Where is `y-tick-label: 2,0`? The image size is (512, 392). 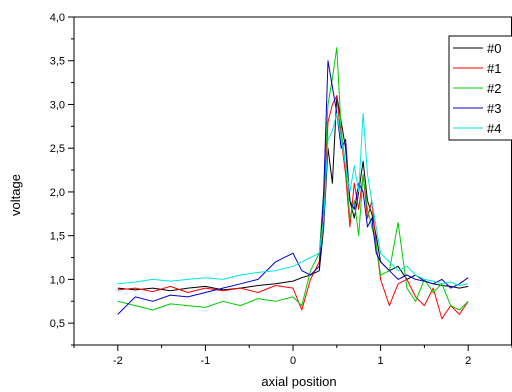 y-tick-label: 2,0 is located at coordinates (57, 193).